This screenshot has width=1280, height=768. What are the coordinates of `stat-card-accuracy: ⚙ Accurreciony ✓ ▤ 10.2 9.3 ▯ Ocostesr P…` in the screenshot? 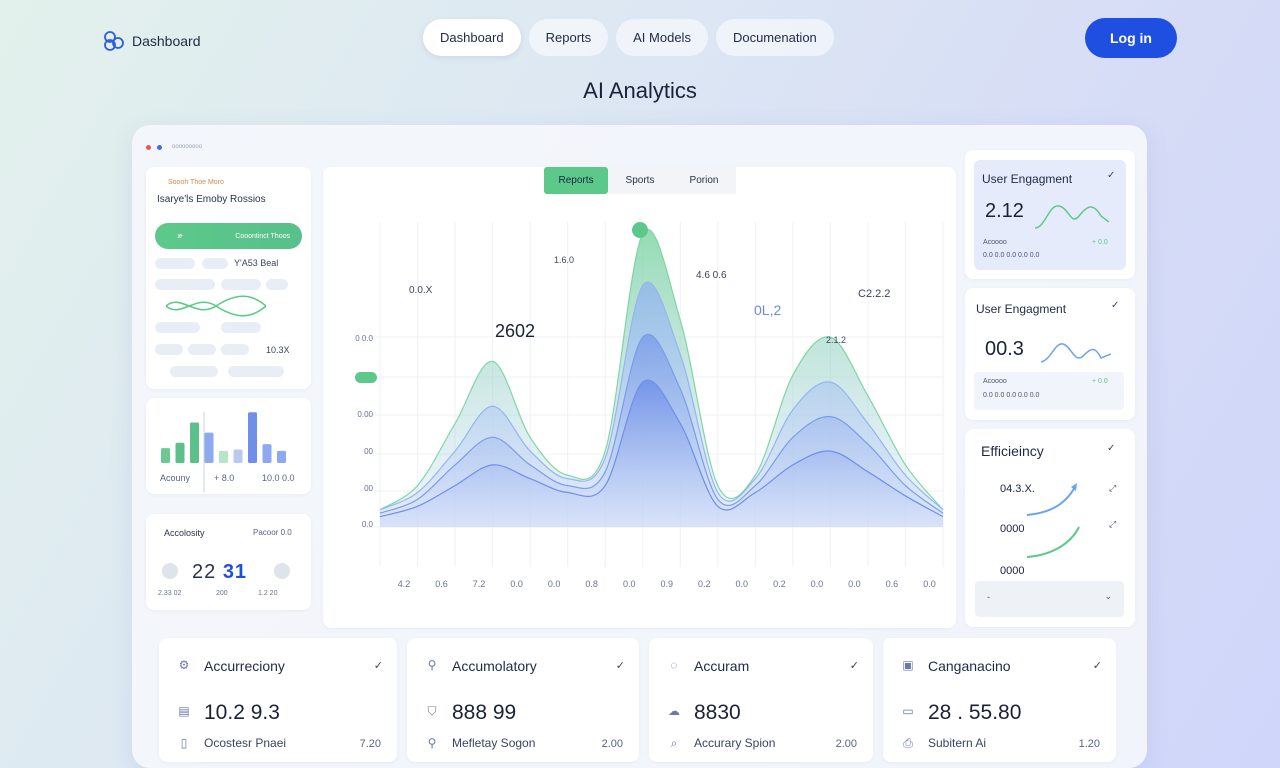 It's located at (278, 700).